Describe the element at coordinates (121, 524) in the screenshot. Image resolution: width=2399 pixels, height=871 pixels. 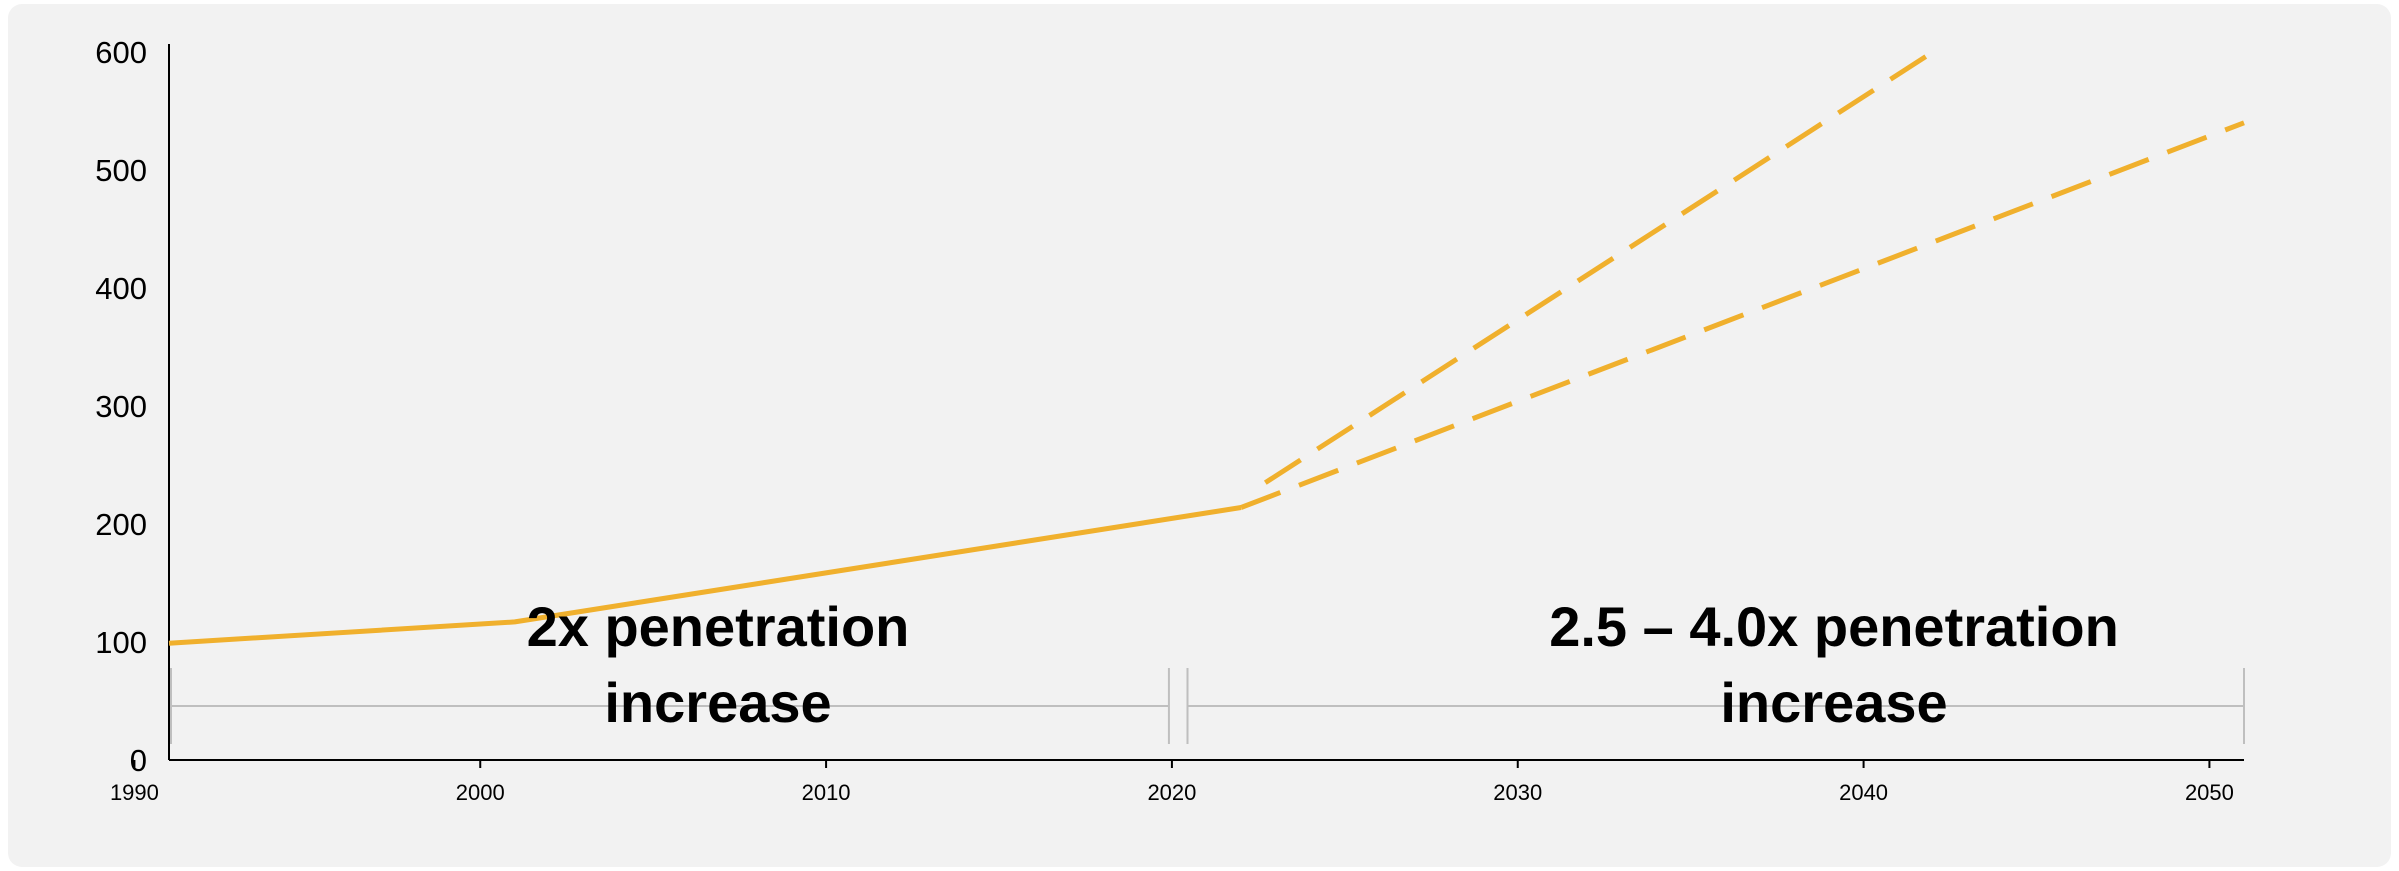
I see `y-tick-label: 200` at that location.